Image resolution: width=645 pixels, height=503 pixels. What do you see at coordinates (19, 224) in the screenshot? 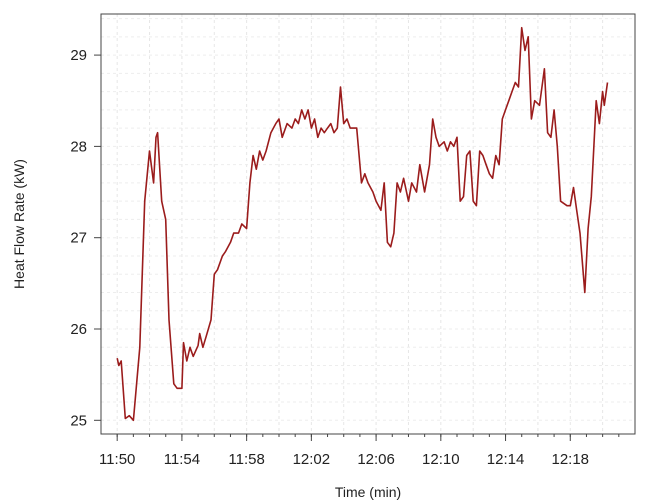
I see `y-axis-title: Heat Flow Rate (kW)` at bounding box center [19, 224].